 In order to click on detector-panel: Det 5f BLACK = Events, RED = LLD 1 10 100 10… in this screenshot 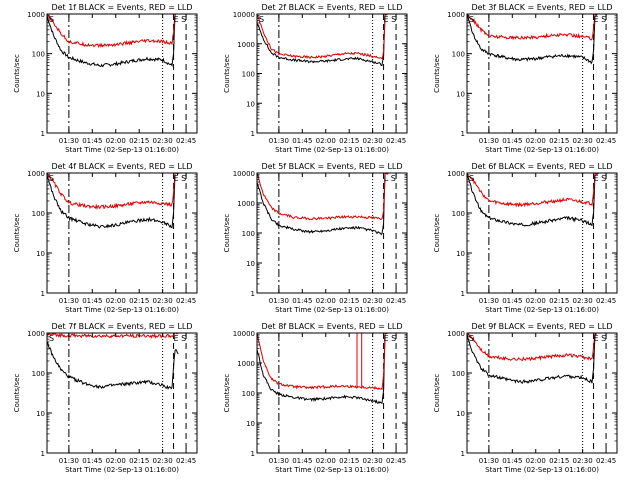, I will do `click(315, 238)`.